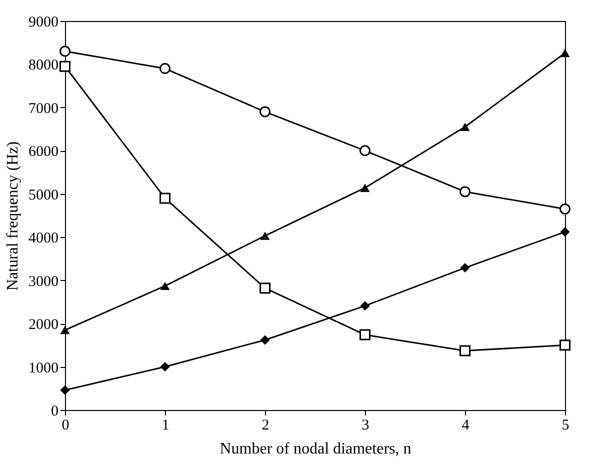  I want to click on x-tick-label: 5, so click(566, 426).